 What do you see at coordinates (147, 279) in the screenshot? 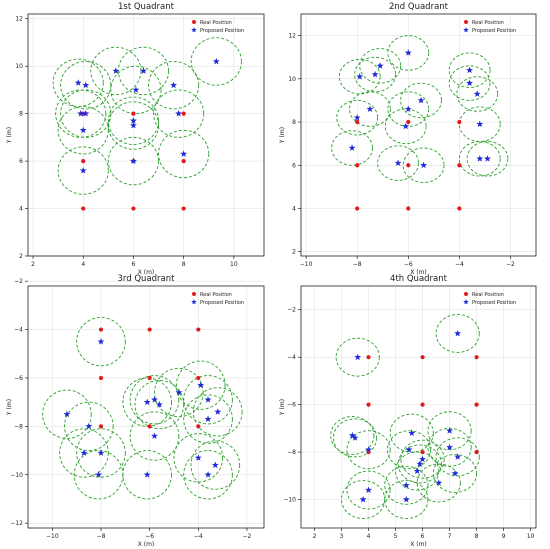
I see `panel-title: 3rd Quadrant` at bounding box center [147, 279].